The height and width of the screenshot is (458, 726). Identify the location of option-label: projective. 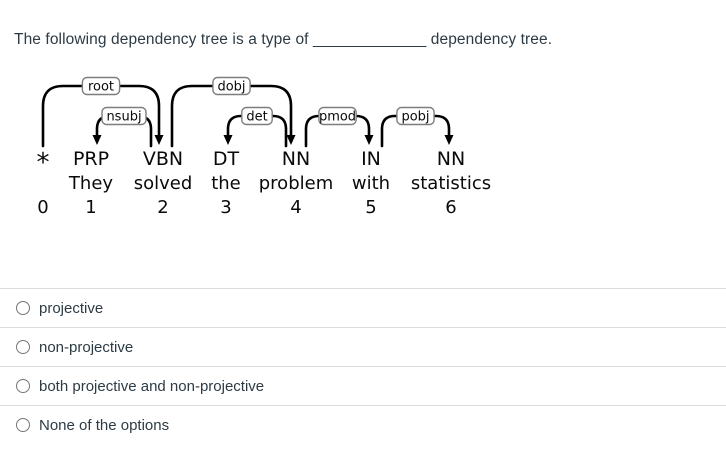
(71, 308).